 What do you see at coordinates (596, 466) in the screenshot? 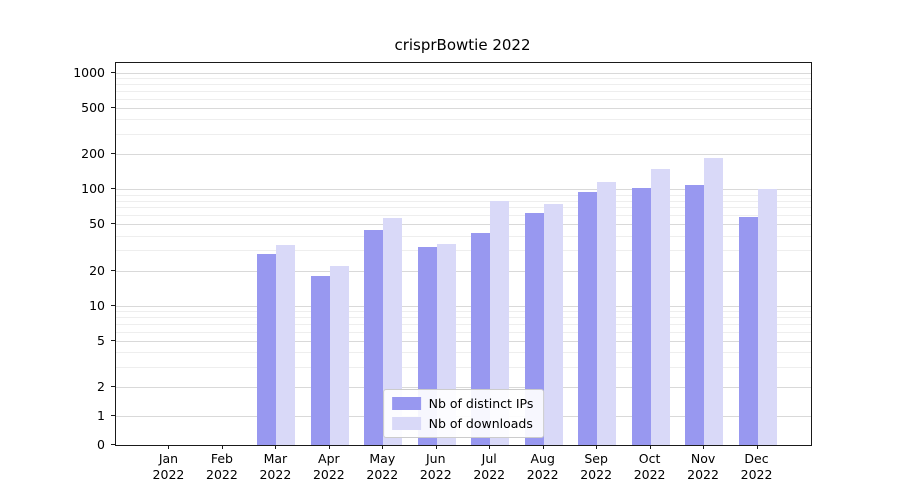
I see `x-tick-label: Sep 2022` at bounding box center [596, 466].